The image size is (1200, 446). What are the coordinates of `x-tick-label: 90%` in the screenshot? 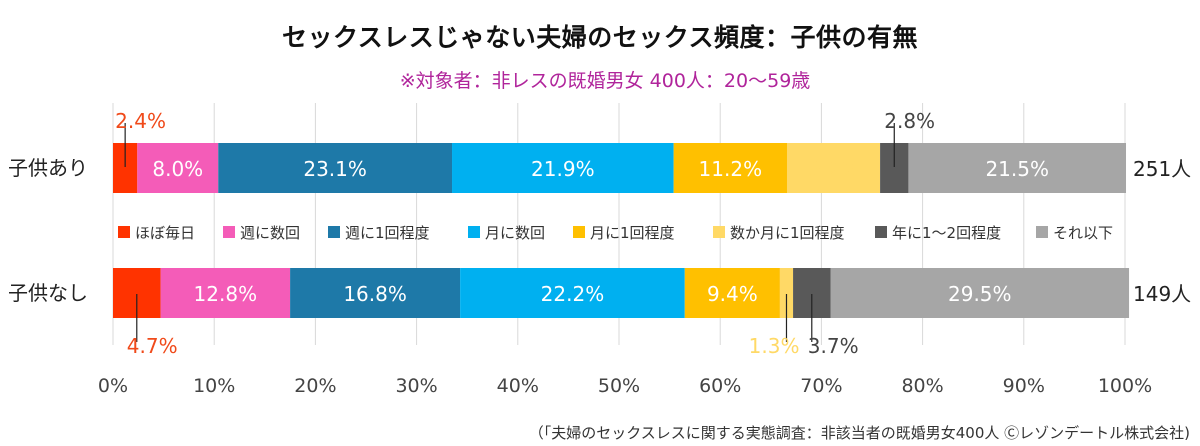 It's located at (1024, 386).